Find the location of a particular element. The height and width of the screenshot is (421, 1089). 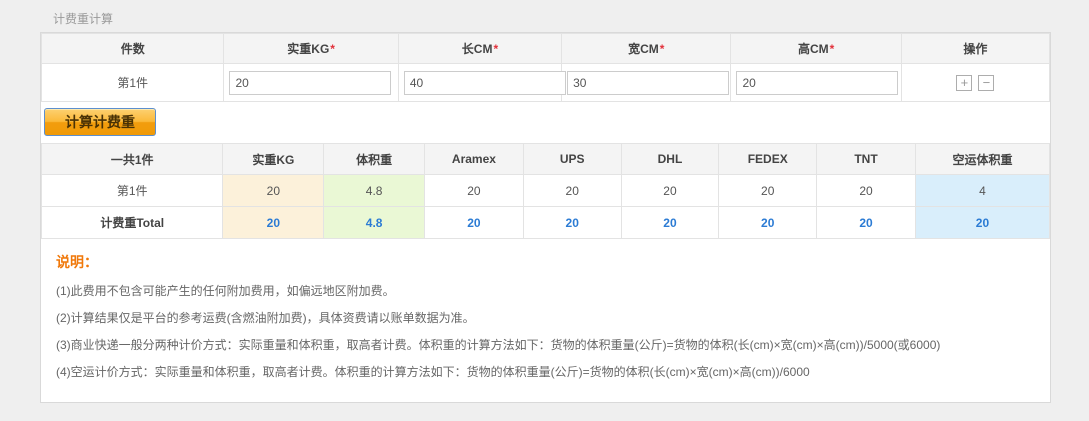

result-dhl-value: 20 is located at coordinates (670, 190).